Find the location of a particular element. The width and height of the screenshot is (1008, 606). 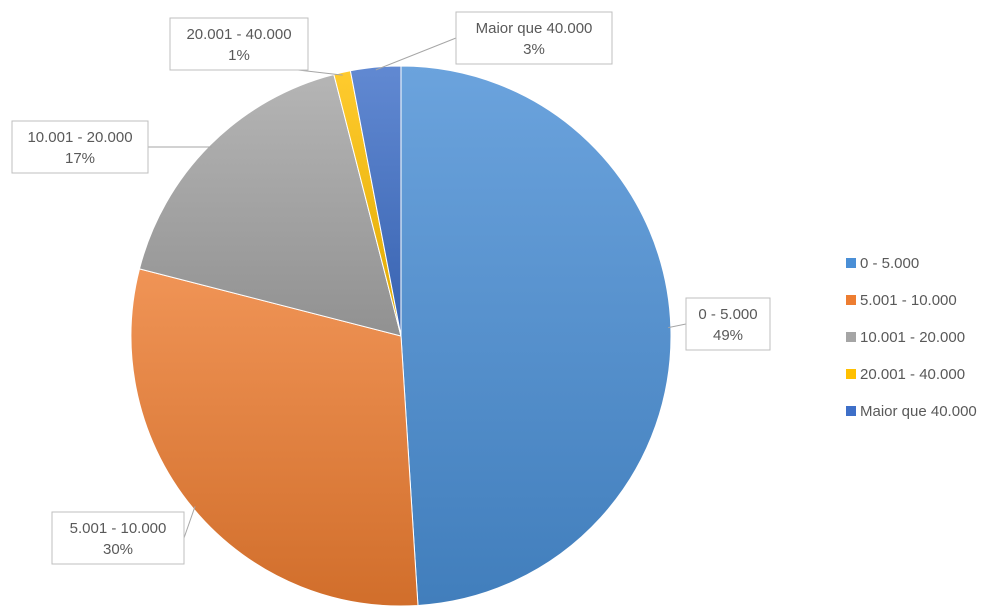

callout-percent: 17% is located at coordinates (80, 158).